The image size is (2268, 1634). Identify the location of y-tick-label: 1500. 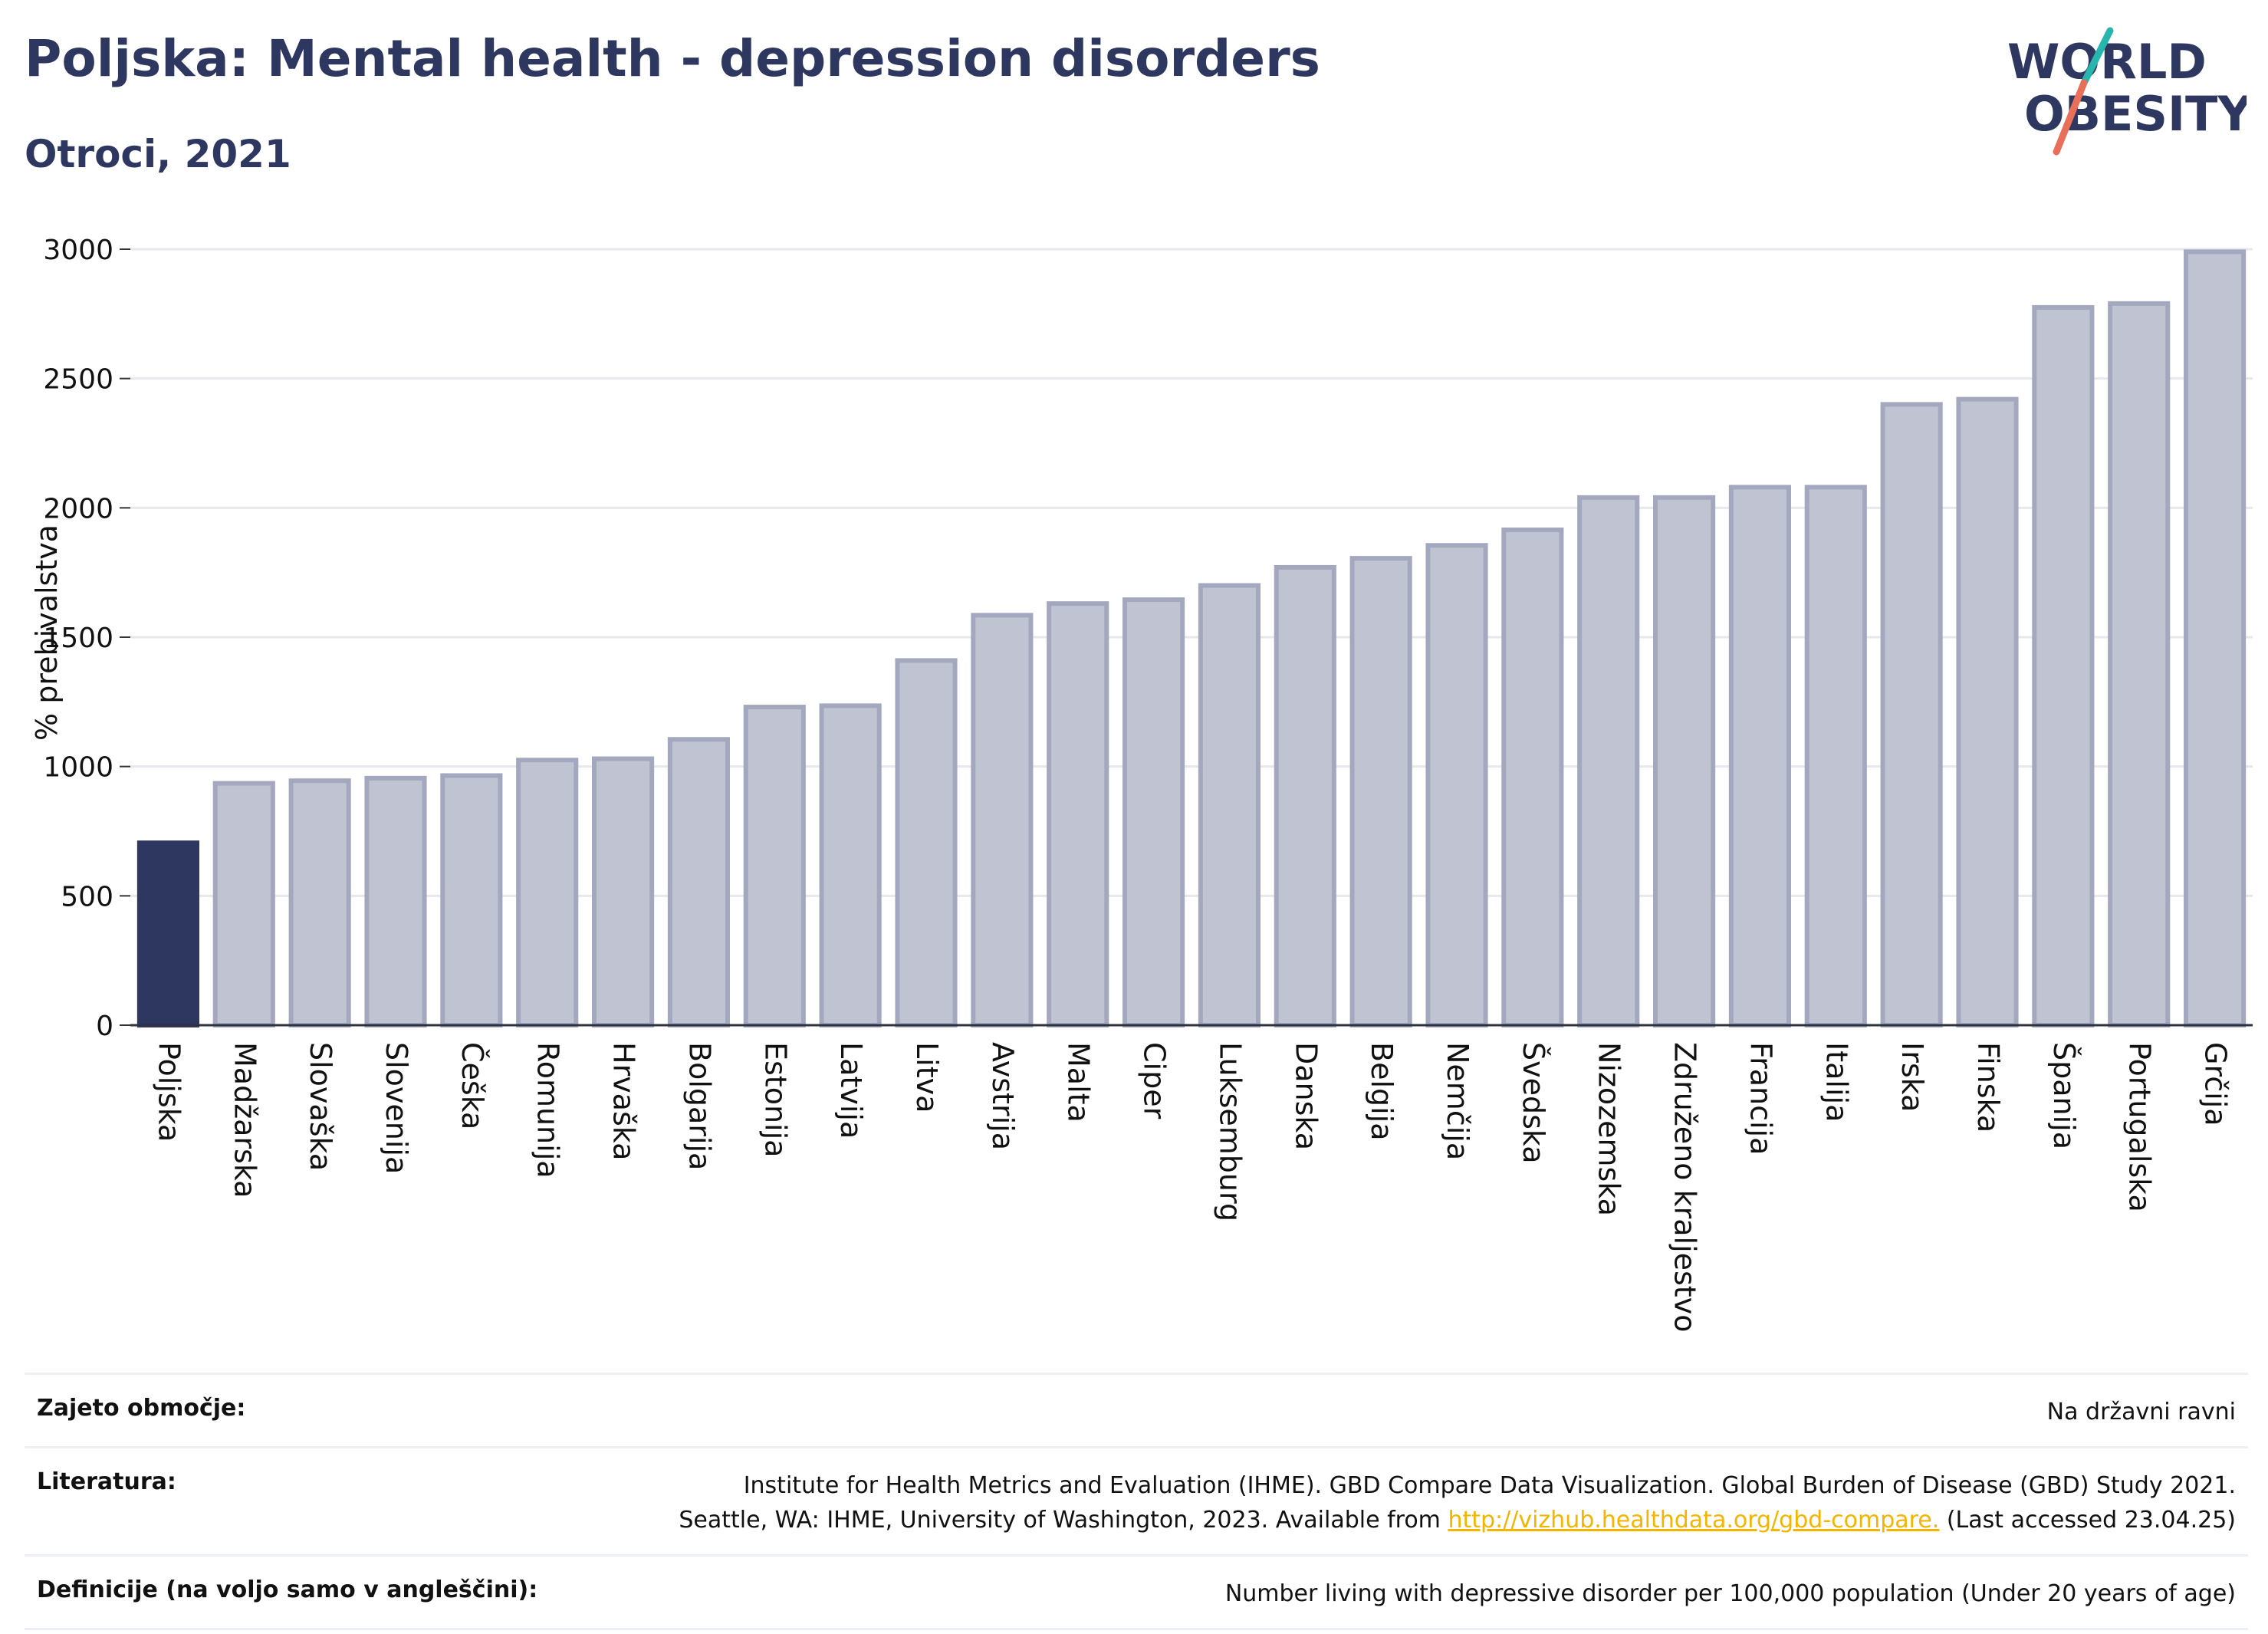
(78, 639).